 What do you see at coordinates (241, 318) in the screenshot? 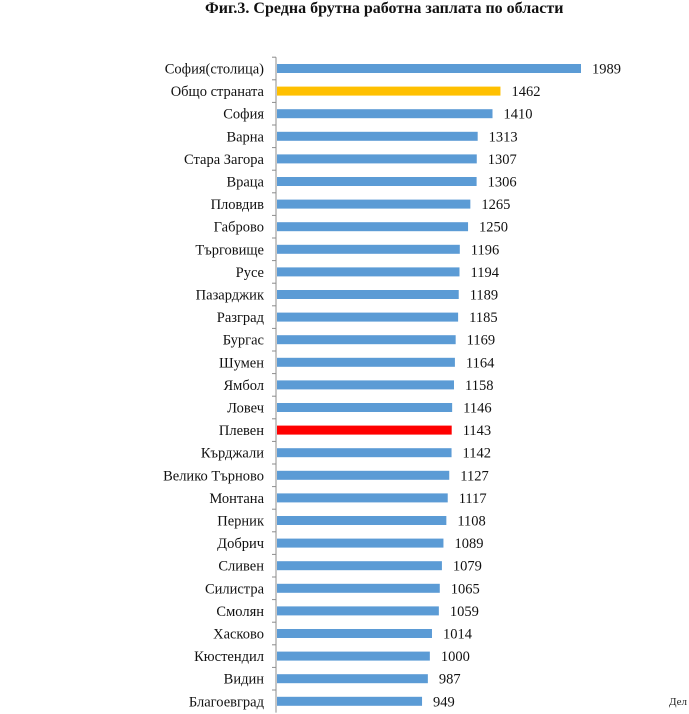
I see `category-label: Разград` at bounding box center [241, 318].